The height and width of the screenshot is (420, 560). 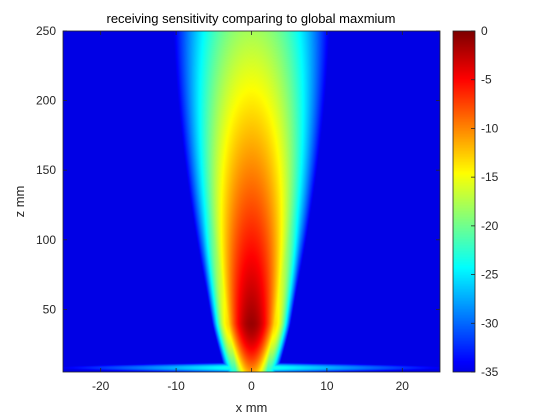 I want to click on colorbar-ticks: 0 -5 -10 -15 -20 -25 -30 -35, so click(x=485, y=201).